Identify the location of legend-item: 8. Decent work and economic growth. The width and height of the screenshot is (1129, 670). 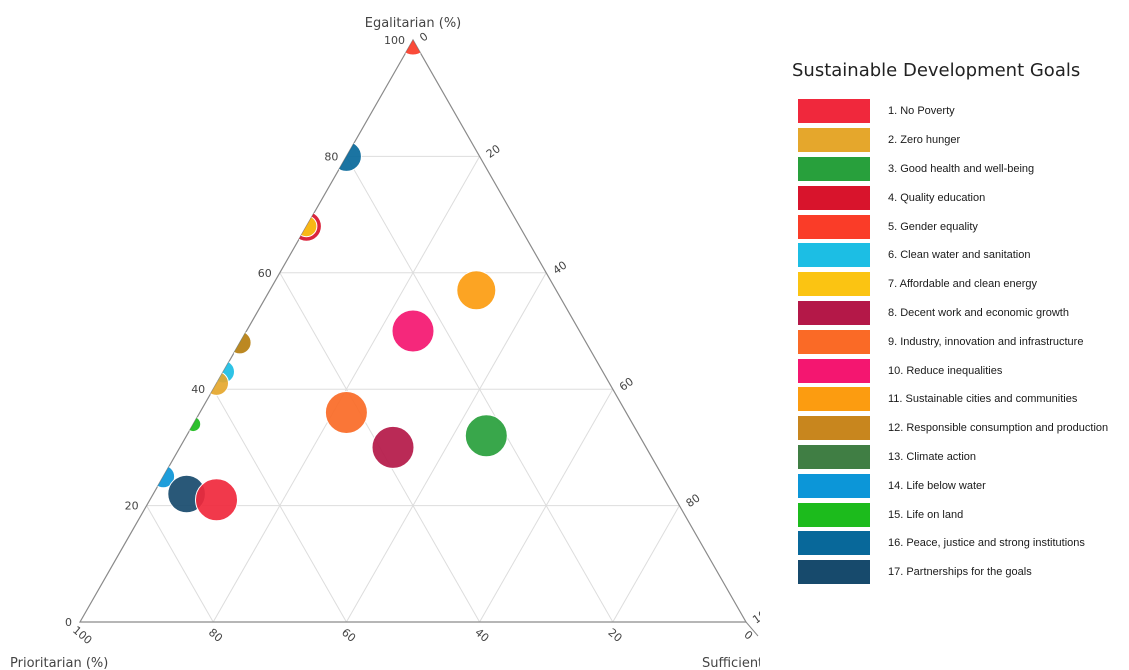
(960, 313).